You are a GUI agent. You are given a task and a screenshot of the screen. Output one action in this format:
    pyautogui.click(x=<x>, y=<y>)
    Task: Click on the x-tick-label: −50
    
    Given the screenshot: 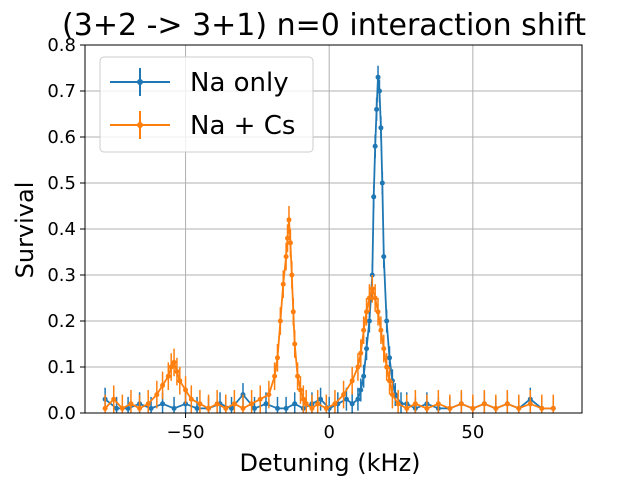 What is the action you would take?
    pyautogui.click(x=186, y=432)
    